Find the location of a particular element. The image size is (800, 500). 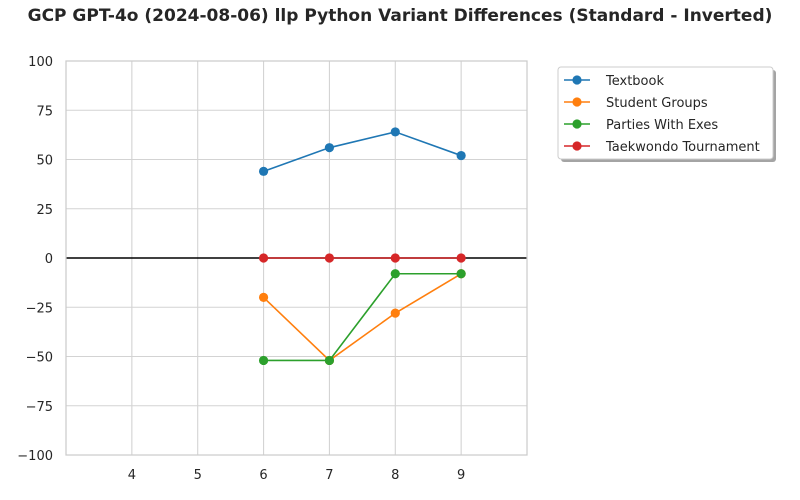

y-tick-label: 25 is located at coordinates (44, 210).